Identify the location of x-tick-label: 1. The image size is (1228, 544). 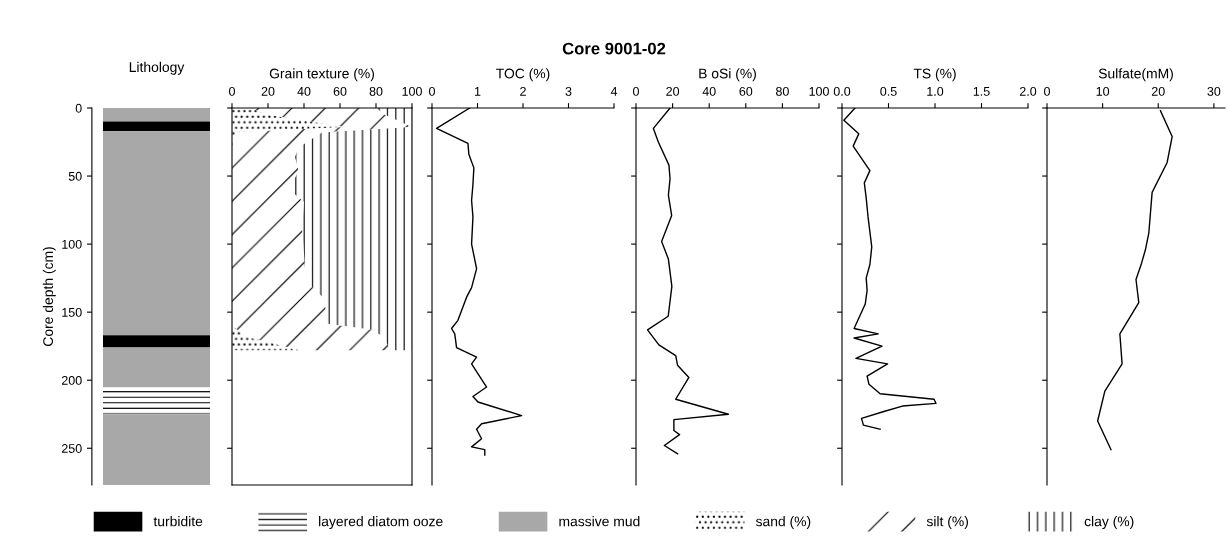
(477, 91).